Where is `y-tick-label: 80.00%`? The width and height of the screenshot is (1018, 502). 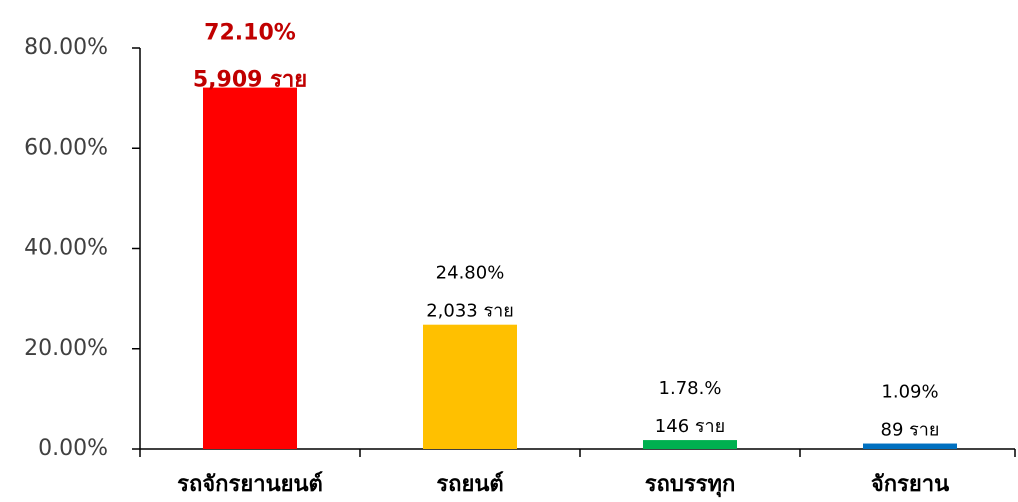 y-tick-label: 80.00% is located at coordinates (66, 47).